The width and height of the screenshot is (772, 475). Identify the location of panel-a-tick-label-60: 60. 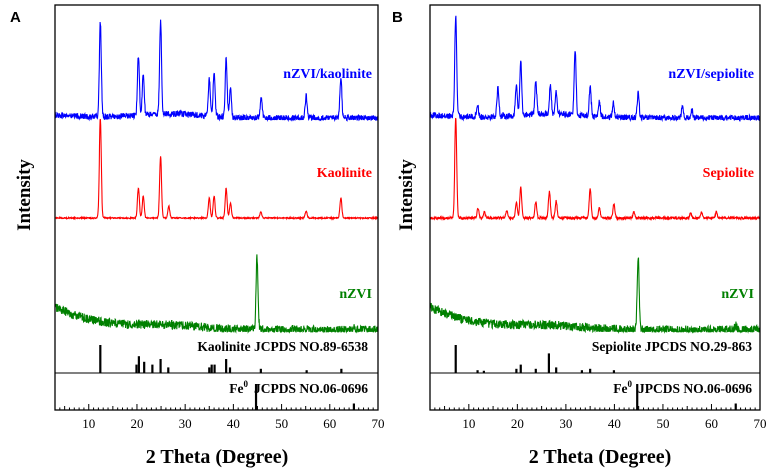
(329, 423).